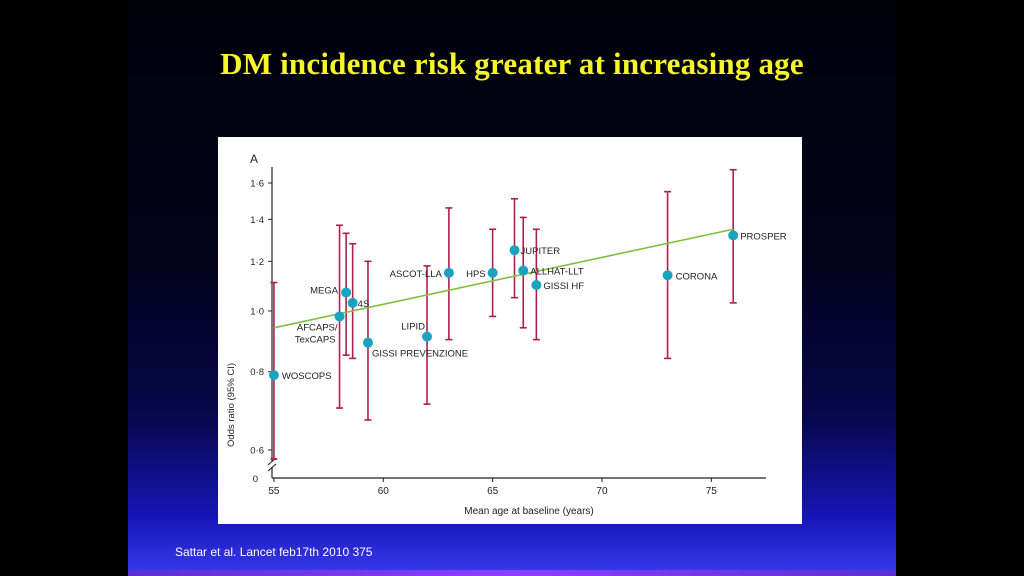 The height and width of the screenshot is (576, 1024). Describe the element at coordinates (364, 304) in the screenshot. I see `point-label: 4S` at that location.